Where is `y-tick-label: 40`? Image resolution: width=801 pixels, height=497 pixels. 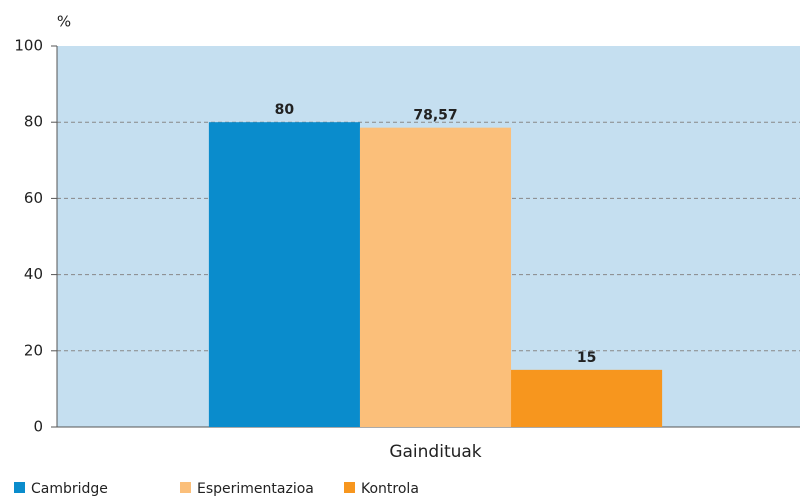
y-tick-label: 40 is located at coordinates (33, 274).